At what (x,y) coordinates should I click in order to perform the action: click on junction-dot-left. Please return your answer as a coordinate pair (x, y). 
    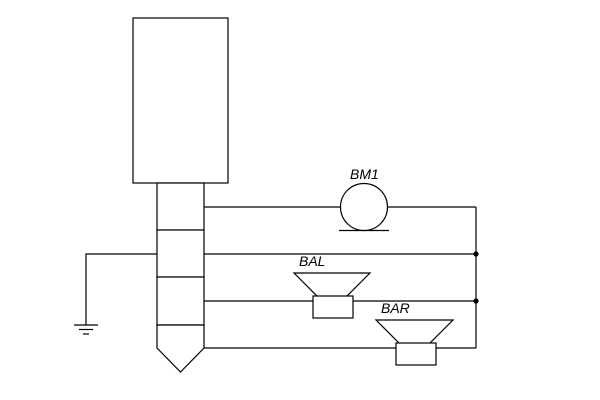
    Looking at the image, I should click on (476, 301).